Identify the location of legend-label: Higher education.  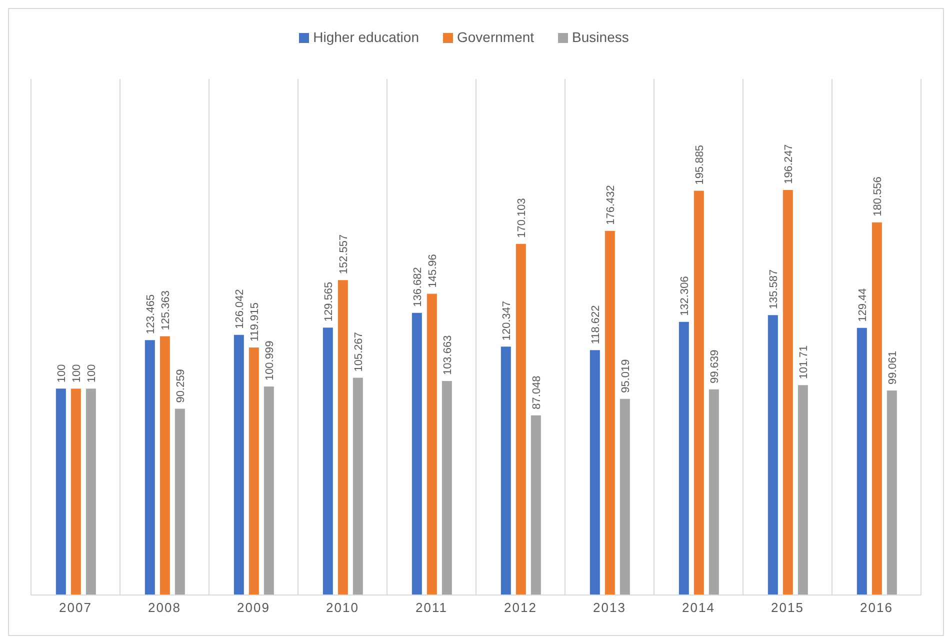
(366, 37).